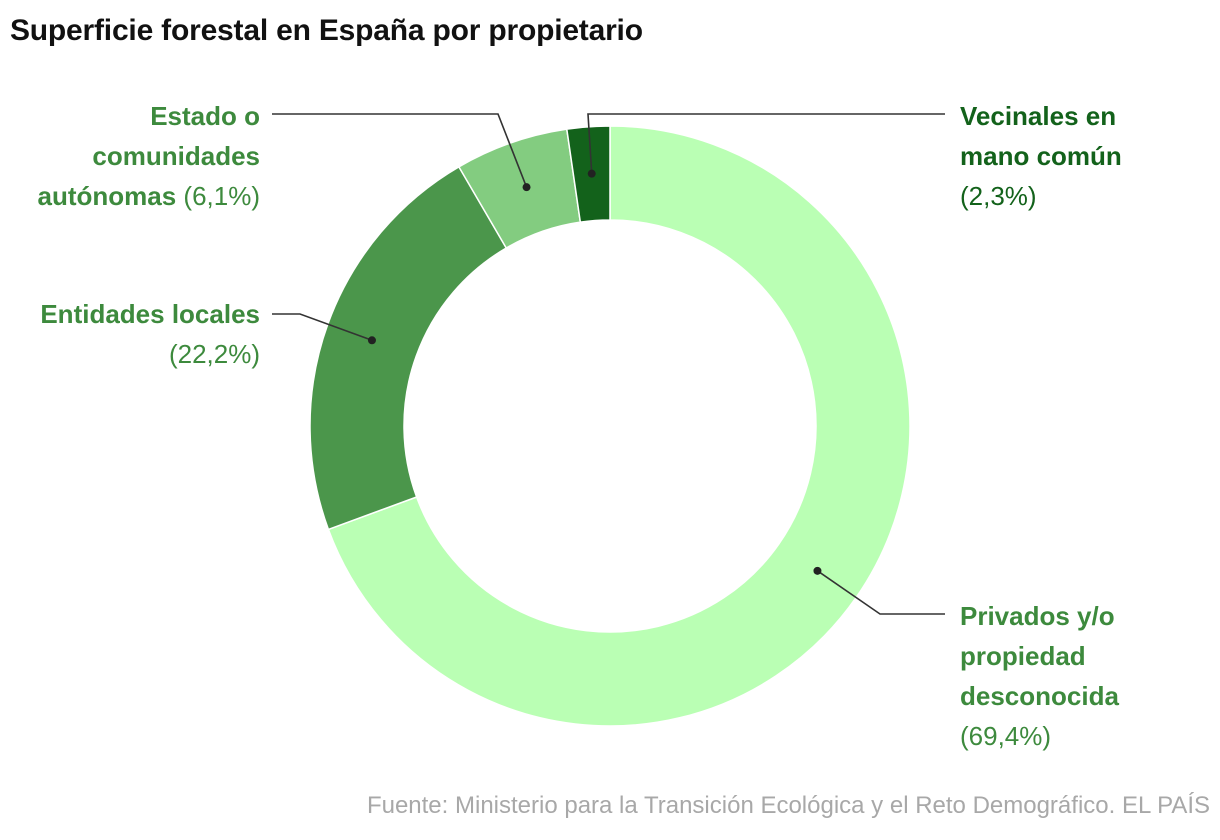  I want to click on donut-slice-entidades-locales, so click(408, 348).